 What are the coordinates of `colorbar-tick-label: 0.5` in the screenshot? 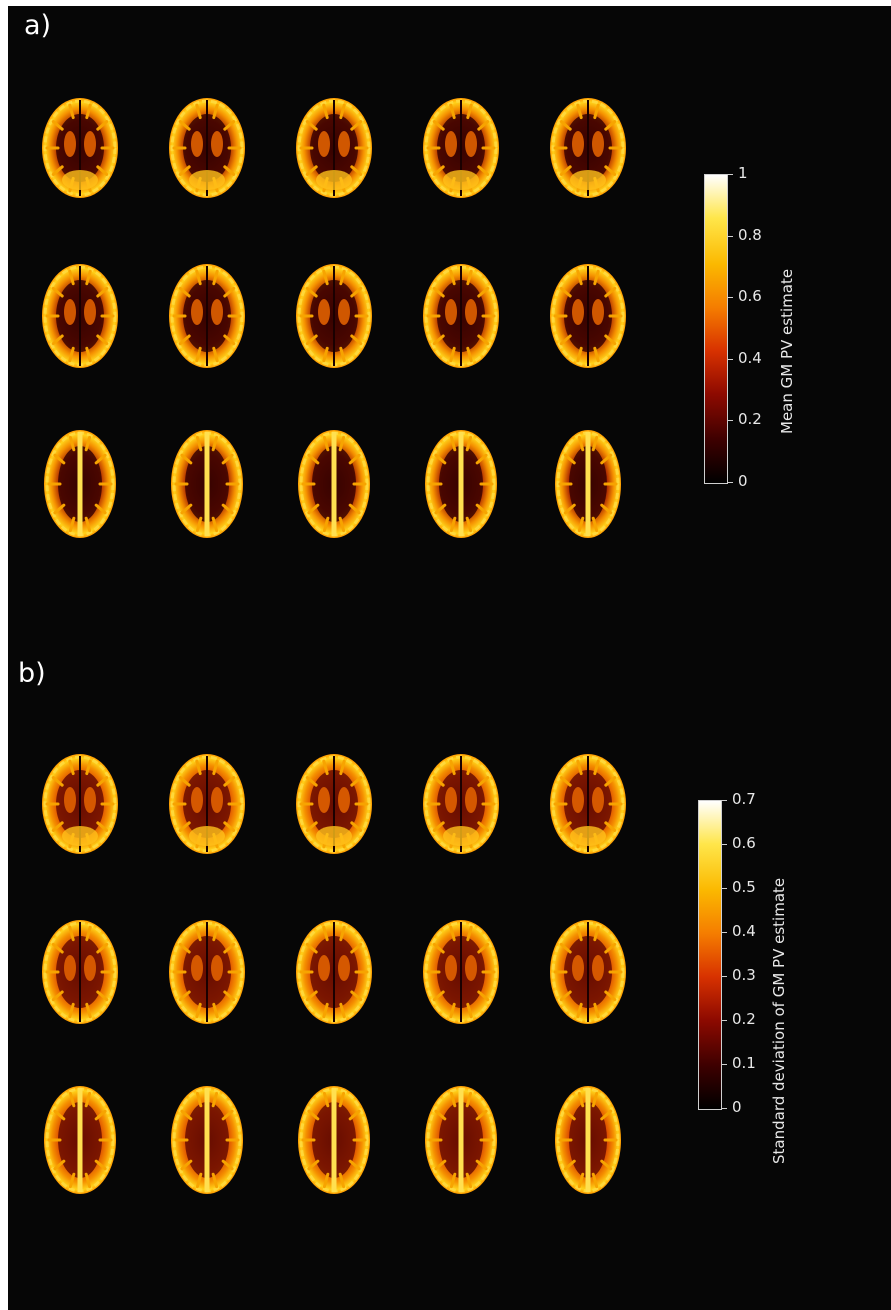 It's located at (744, 887).